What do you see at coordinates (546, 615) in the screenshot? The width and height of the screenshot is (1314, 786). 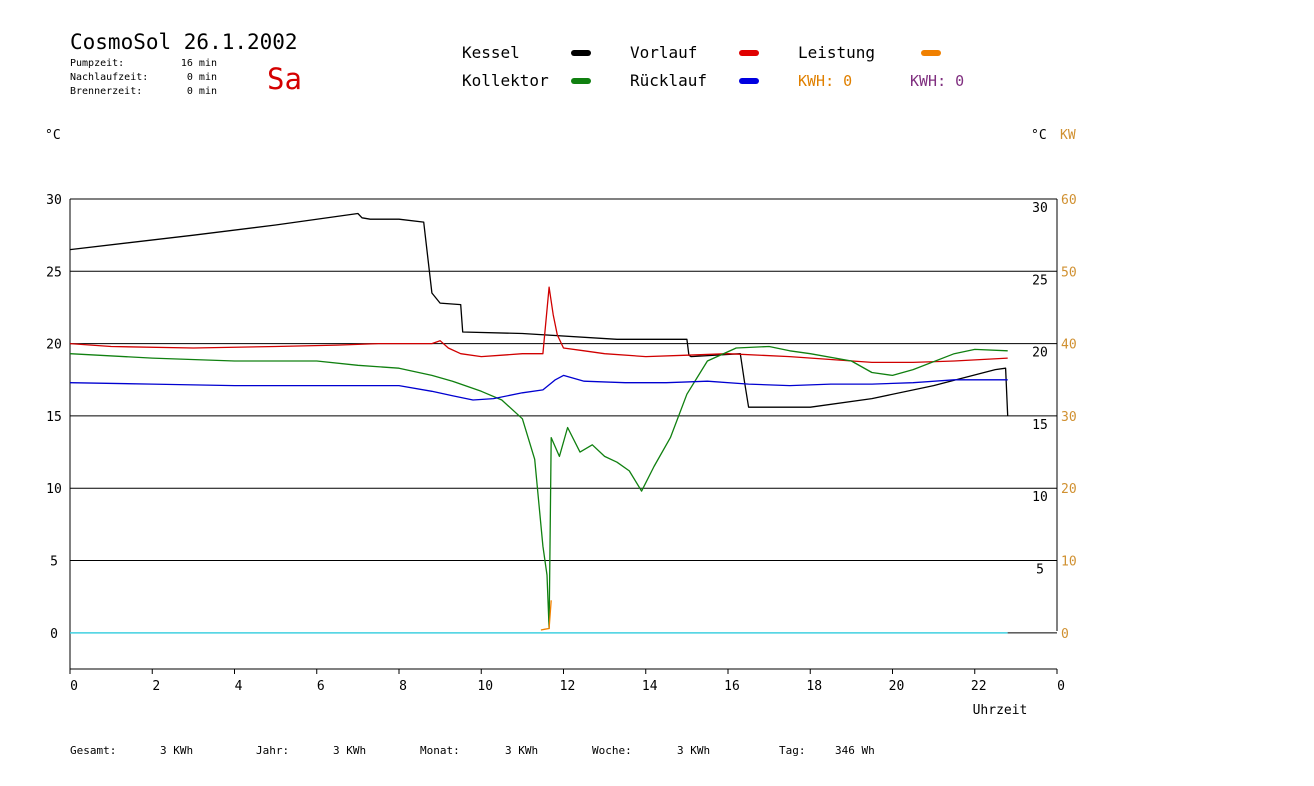 I see `series-line-leistung` at bounding box center [546, 615].